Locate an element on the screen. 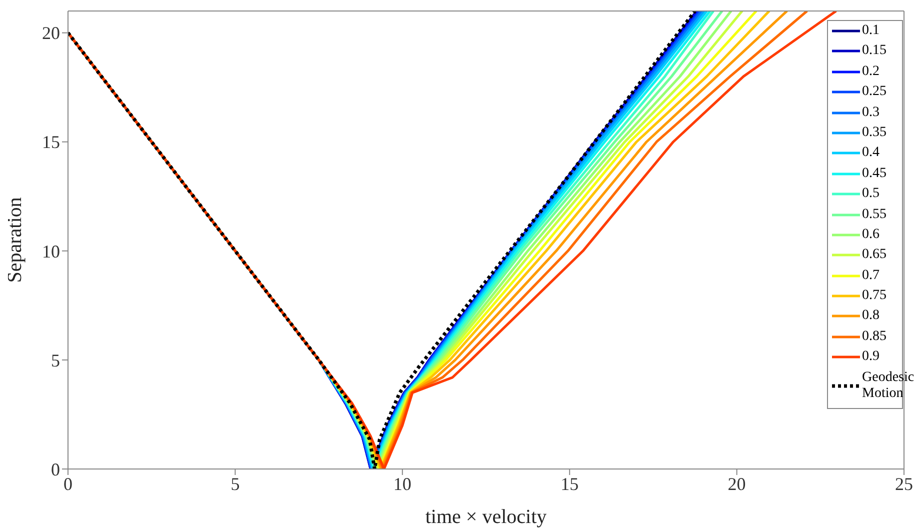 The width and height of the screenshot is (919, 531). legend-label: 0.15 is located at coordinates (874, 51).